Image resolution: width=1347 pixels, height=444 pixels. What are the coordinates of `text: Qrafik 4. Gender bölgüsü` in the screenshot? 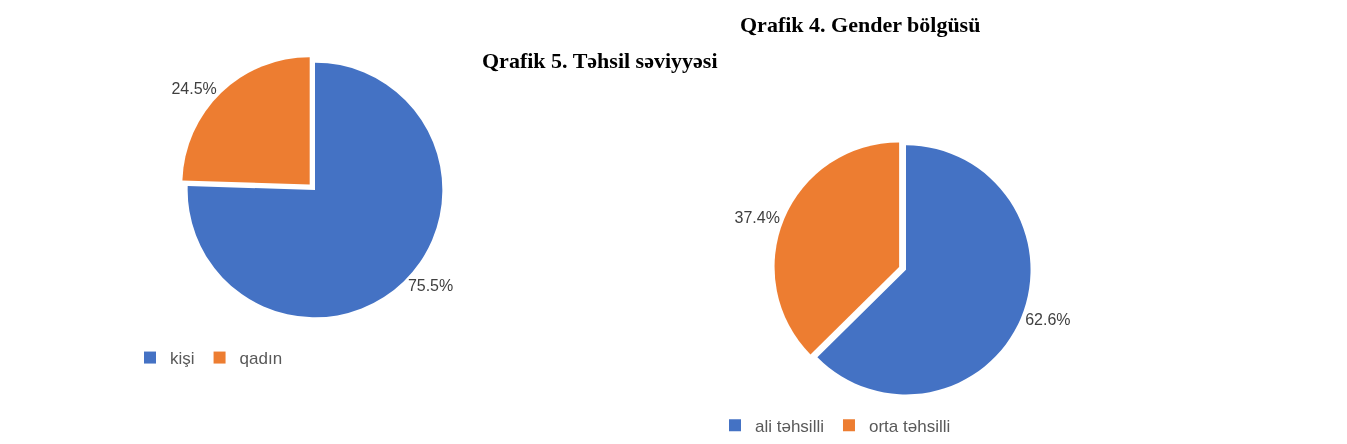 It's located at (860, 24).